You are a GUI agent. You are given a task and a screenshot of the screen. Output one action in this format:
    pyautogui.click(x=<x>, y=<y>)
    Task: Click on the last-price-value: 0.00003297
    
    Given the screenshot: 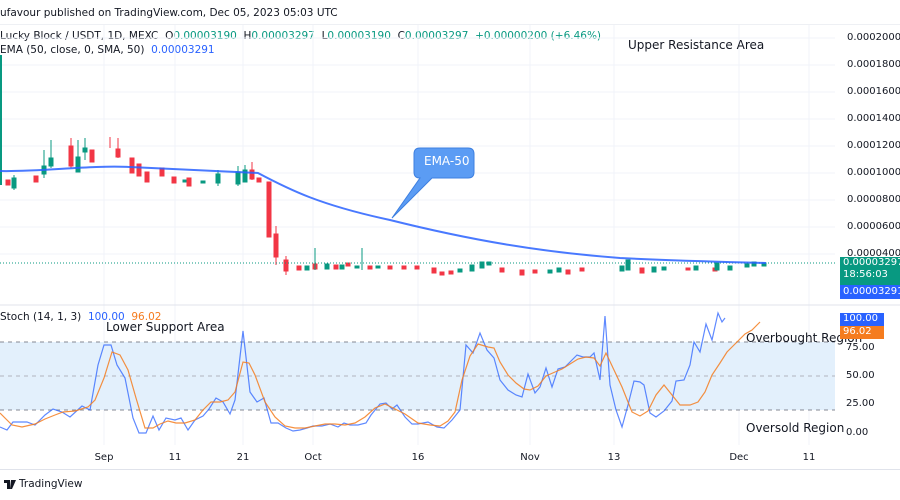 What is the action you would take?
    pyautogui.click(x=871, y=262)
    